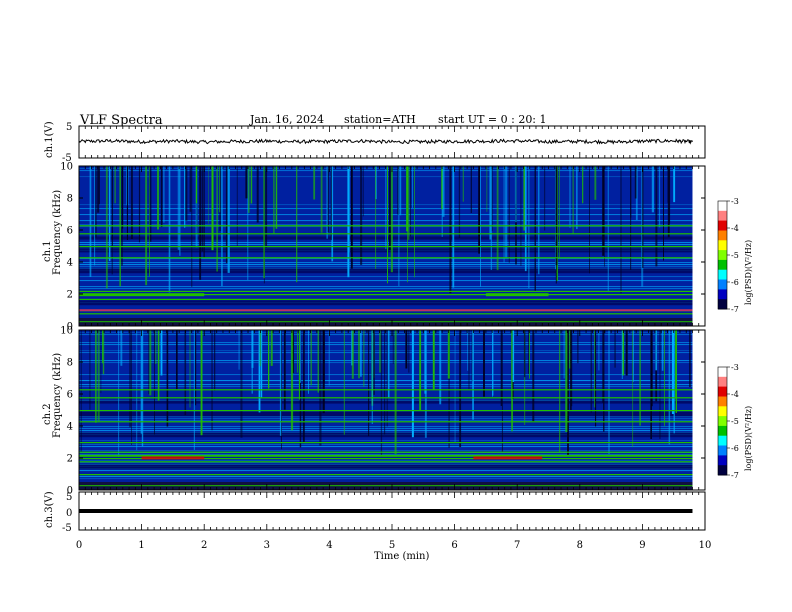  Describe the element at coordinates (49, 509) in the screenshot. I see `ch3-ylabel: ch.3(V)` at that location.